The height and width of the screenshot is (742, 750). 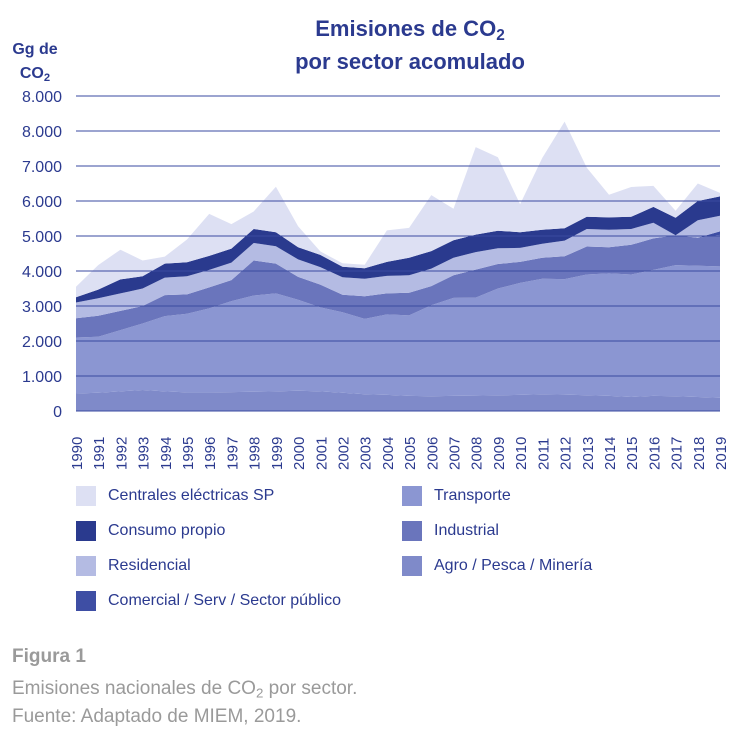 I want to click on legend-item: Residencial, so click(x=133, y=566).